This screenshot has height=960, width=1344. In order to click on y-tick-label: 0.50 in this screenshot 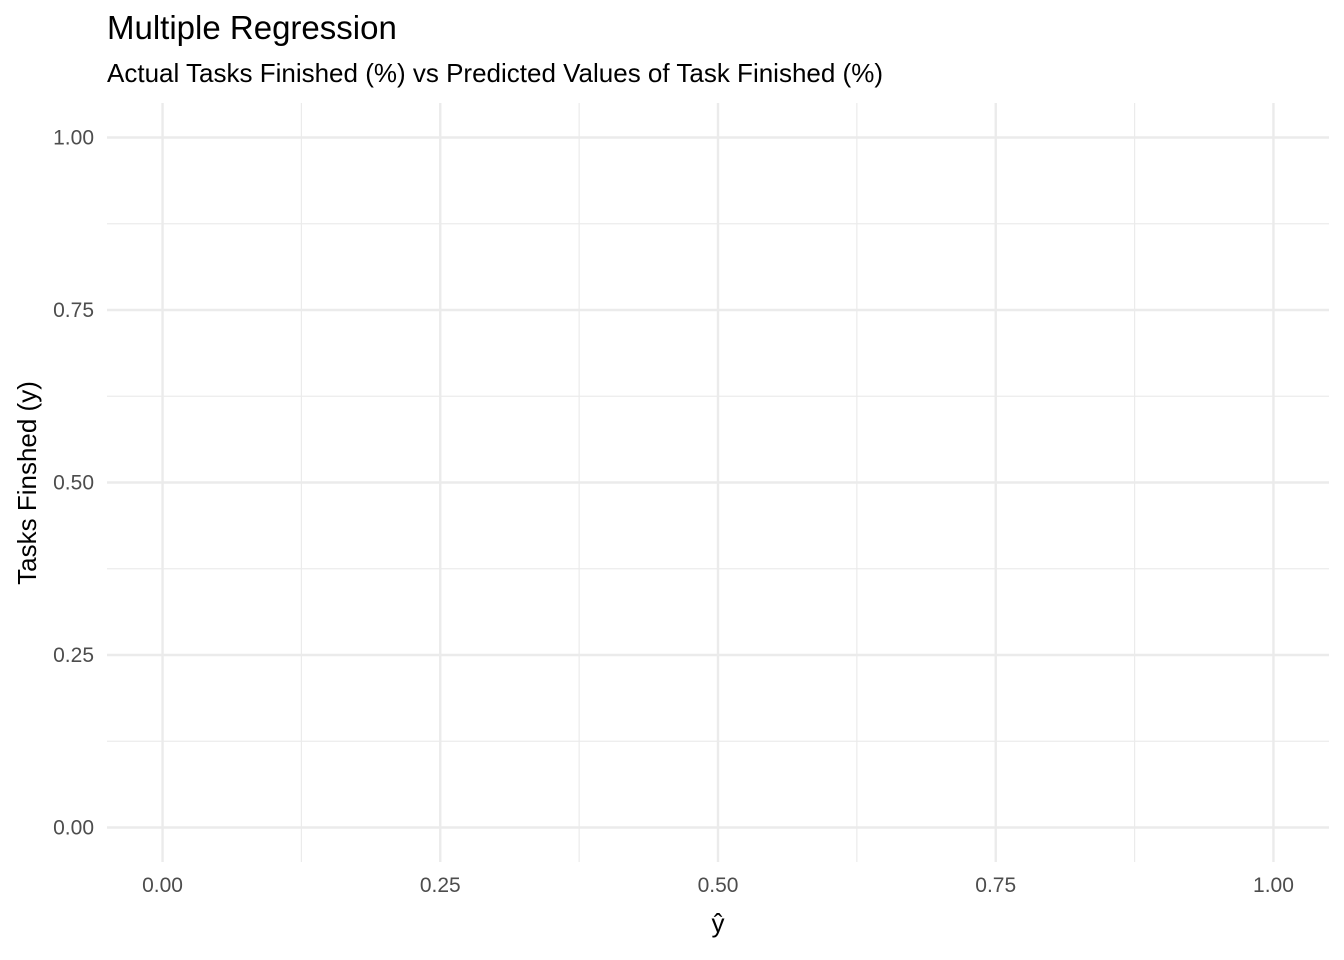, I will do `click(73, 483)`.